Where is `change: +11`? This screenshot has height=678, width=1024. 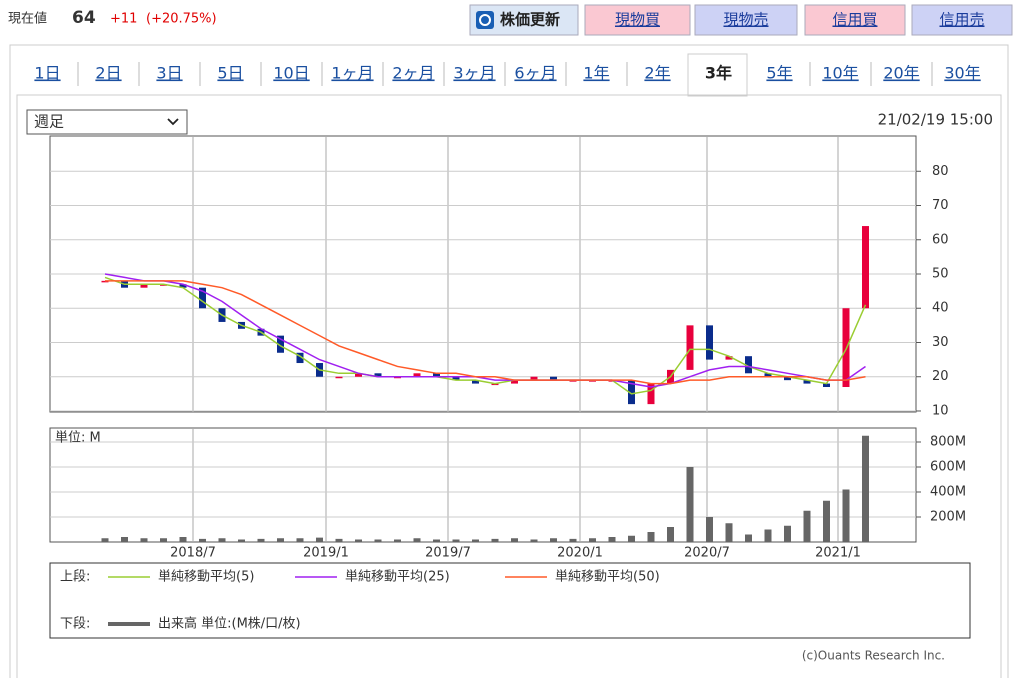
change: +11 is located at coordinates (123, 19).